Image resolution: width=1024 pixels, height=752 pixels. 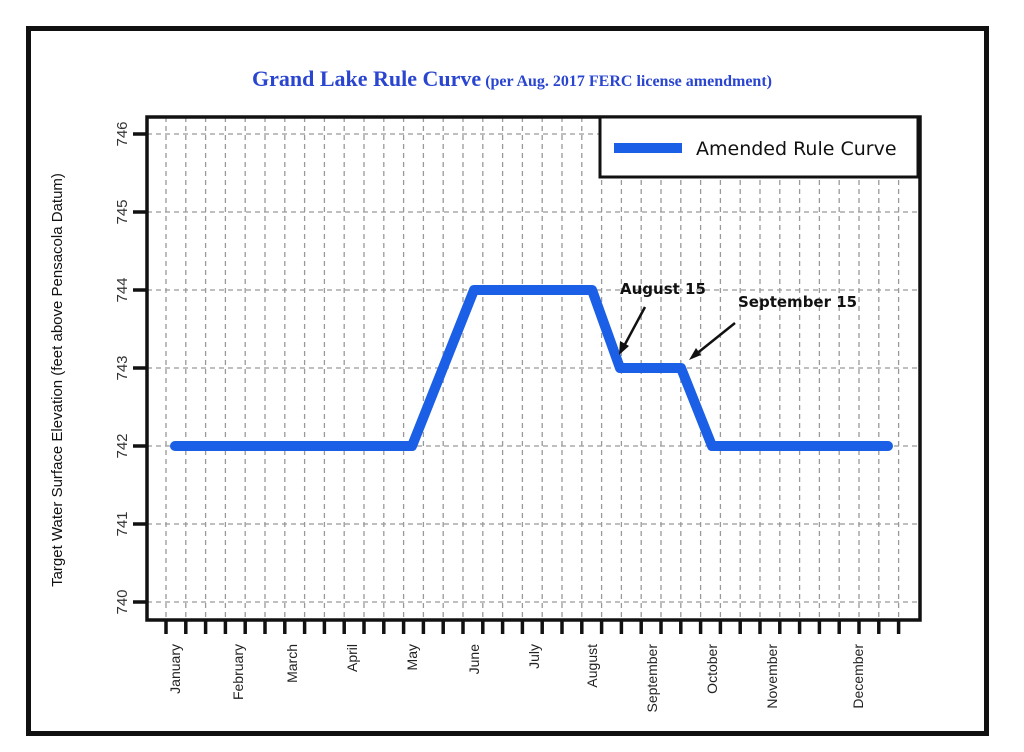 What do you see at coordinates (122, 211) in the screenshot?
I see `y-tick-label: 745` at bounding box center [122, 211].